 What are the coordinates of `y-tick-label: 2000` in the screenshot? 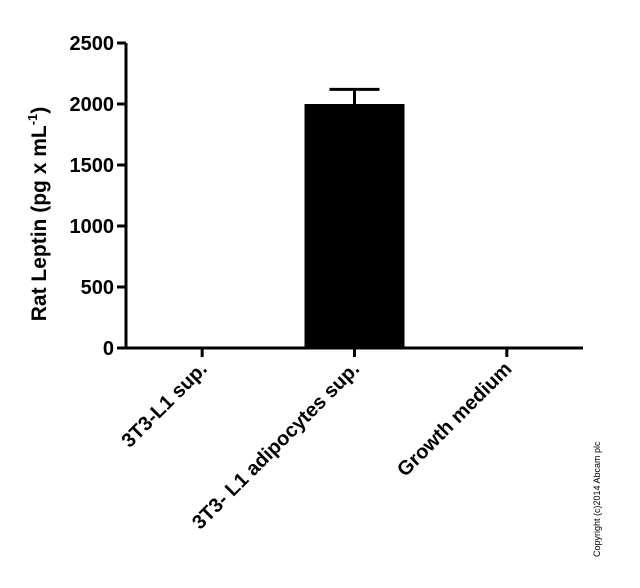 It's located at (92, 105).